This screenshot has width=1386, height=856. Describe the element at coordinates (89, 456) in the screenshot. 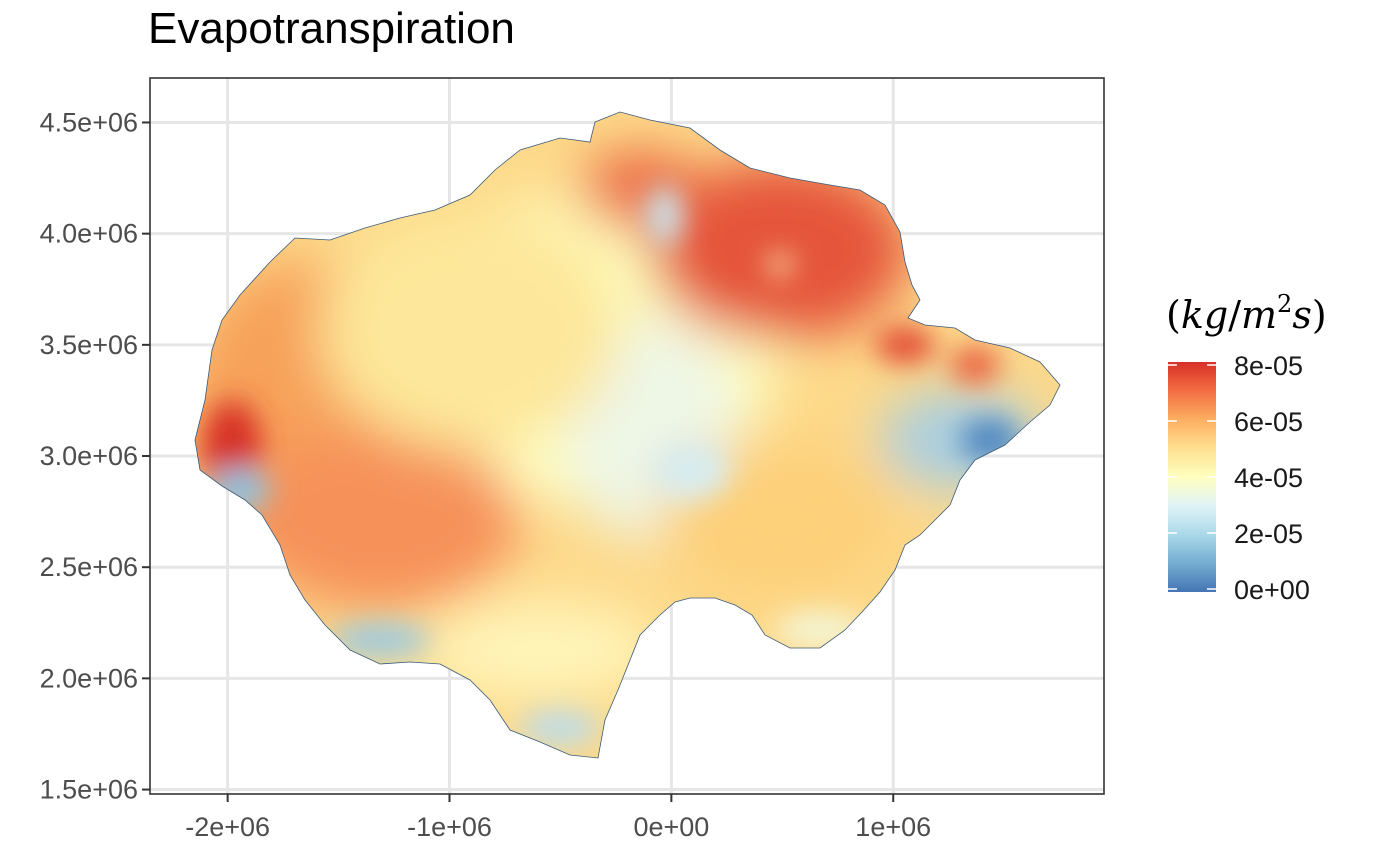

I see `y-tick-label-3: 3.0e+06` at that location.